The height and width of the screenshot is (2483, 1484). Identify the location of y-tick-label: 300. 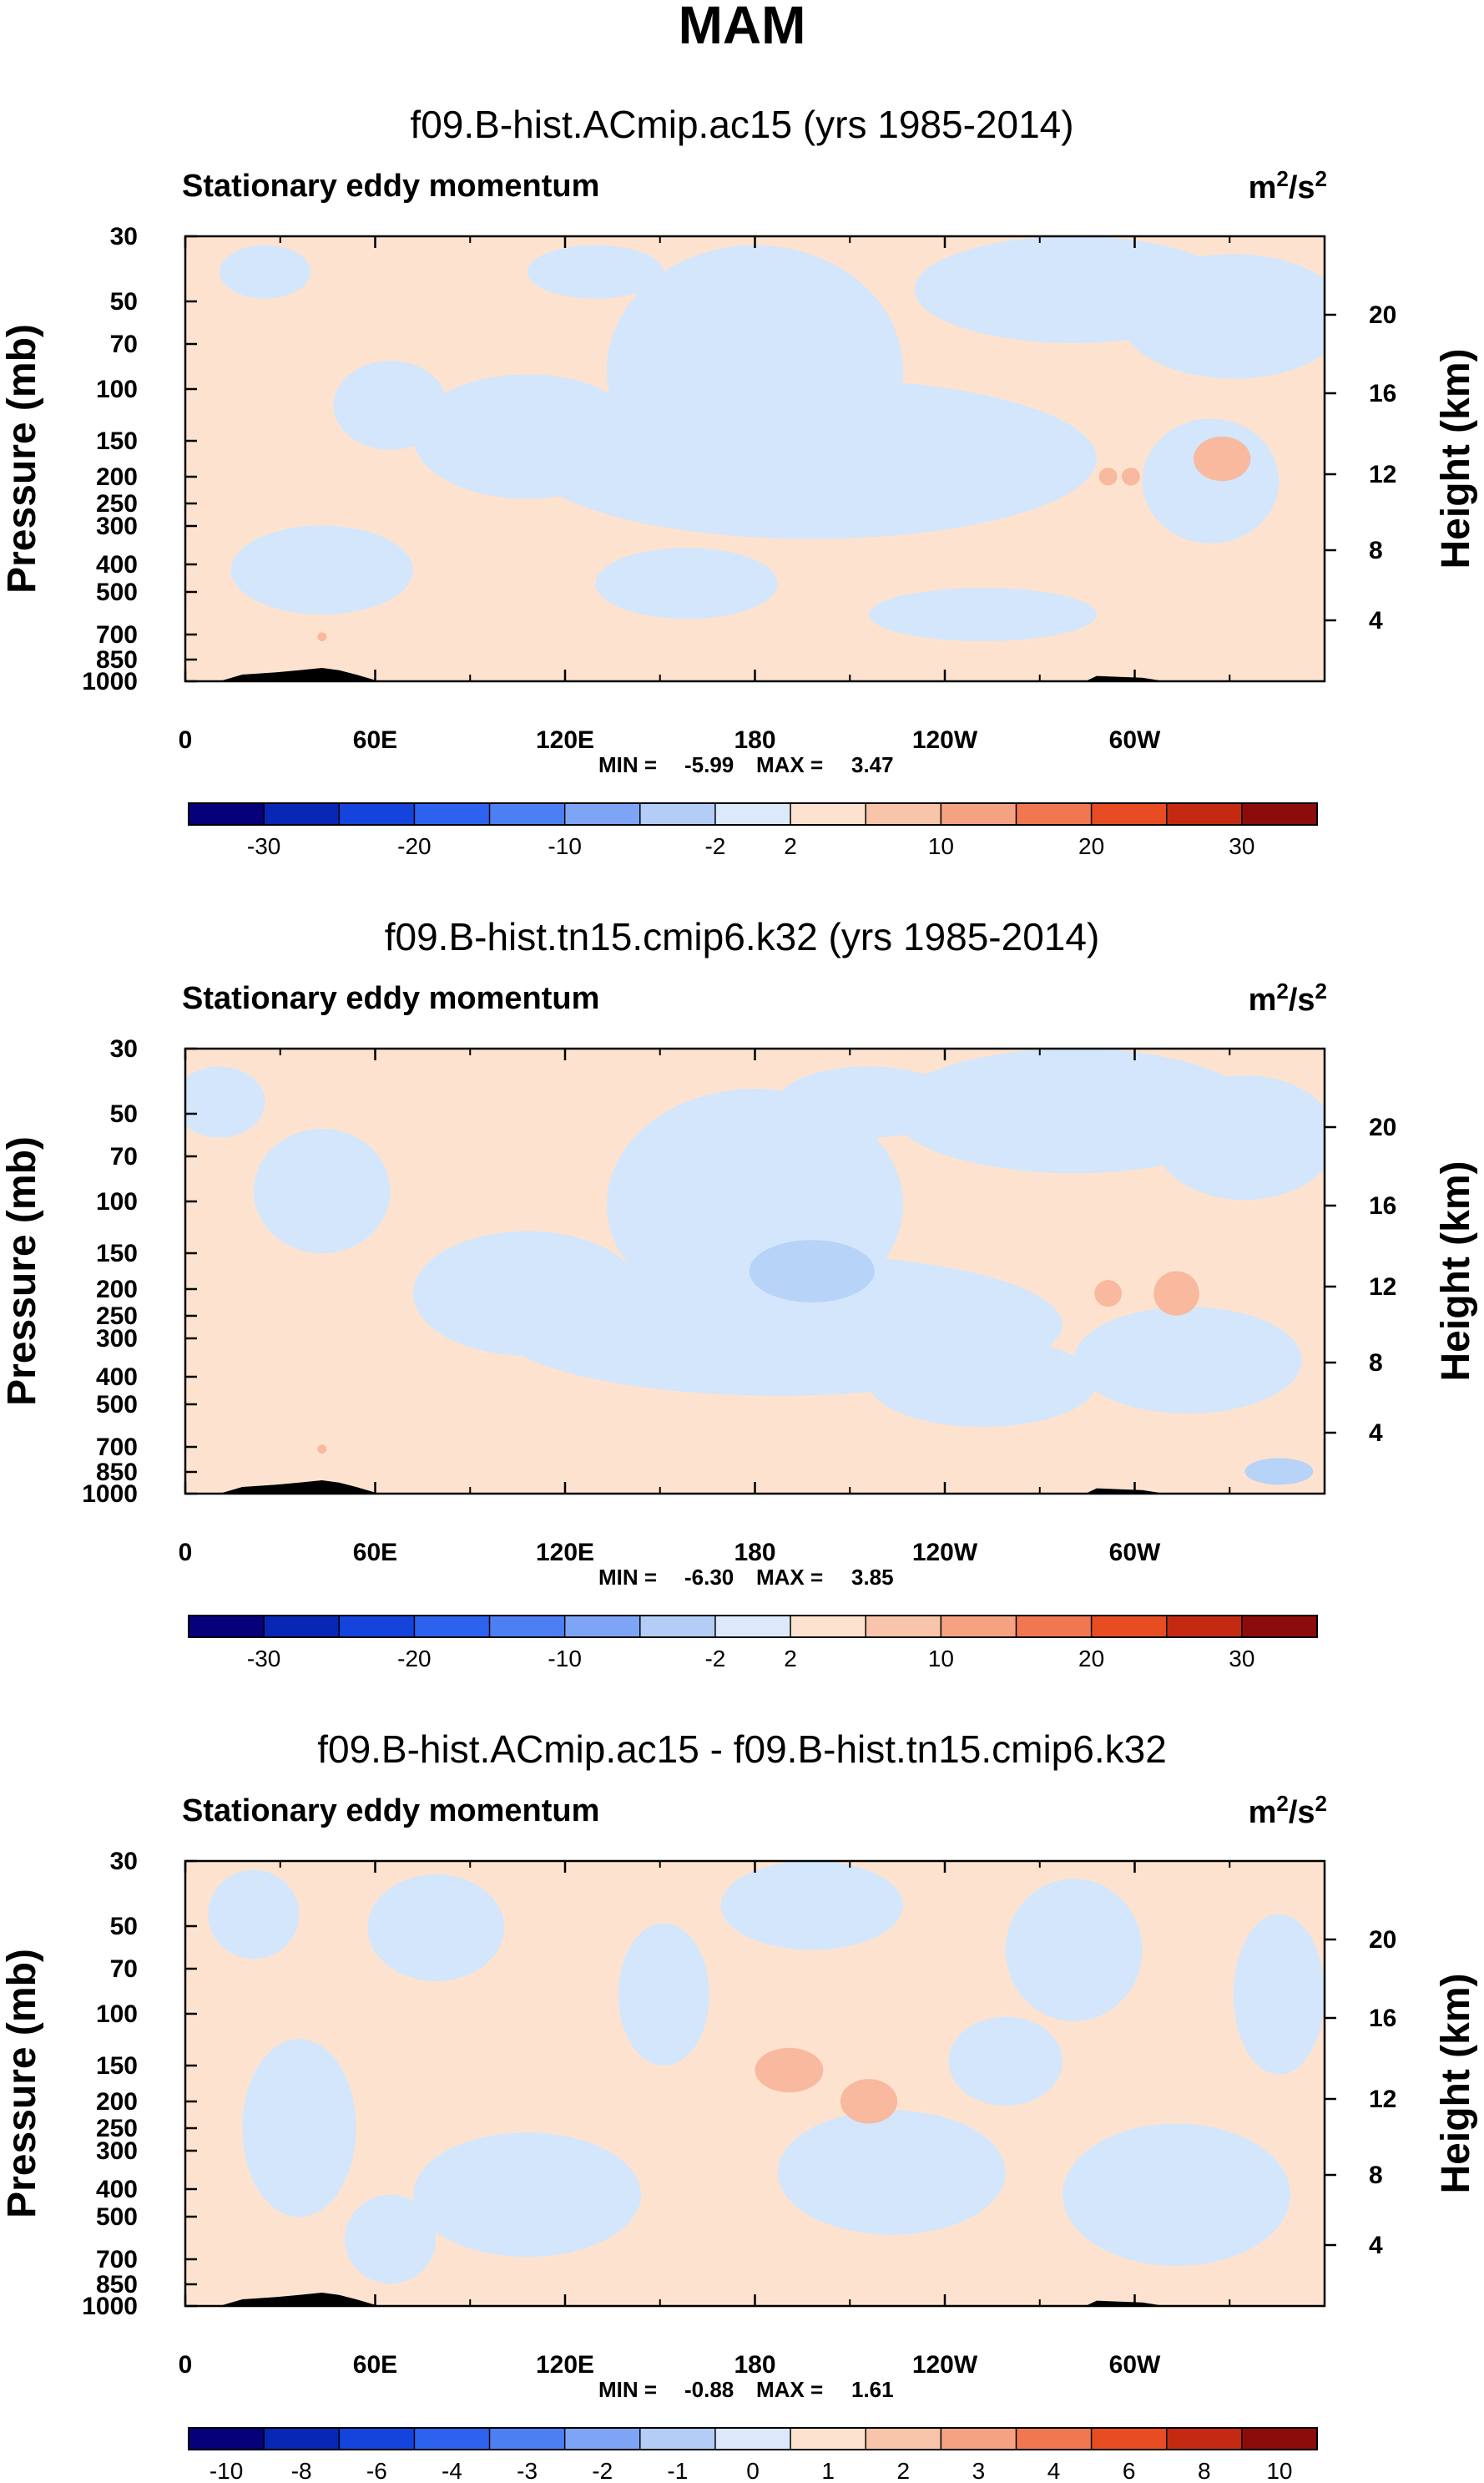
(117, 1339).